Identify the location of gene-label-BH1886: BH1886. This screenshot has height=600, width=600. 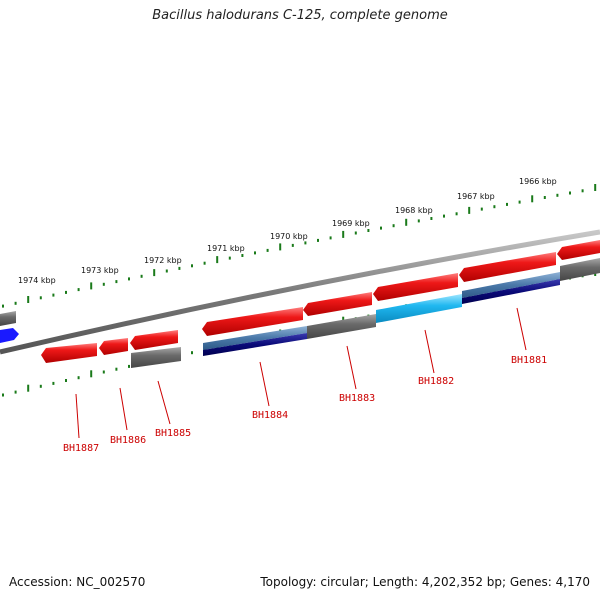
(128, 440).